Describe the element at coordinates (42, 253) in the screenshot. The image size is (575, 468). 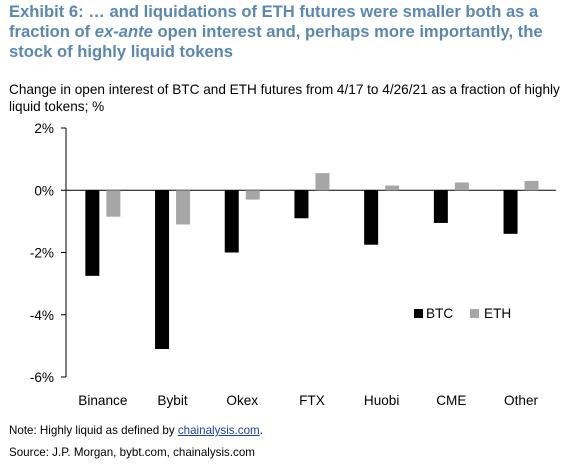
I see `y-tick-label: -2%` at that location.